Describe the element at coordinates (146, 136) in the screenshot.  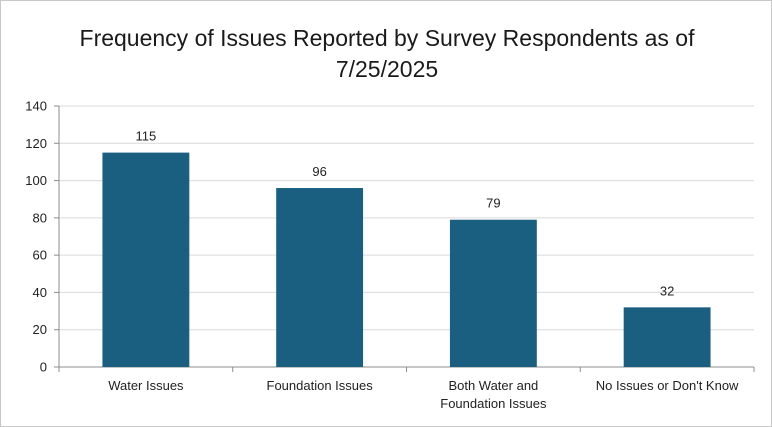
I see `data-label: 115` at that location.